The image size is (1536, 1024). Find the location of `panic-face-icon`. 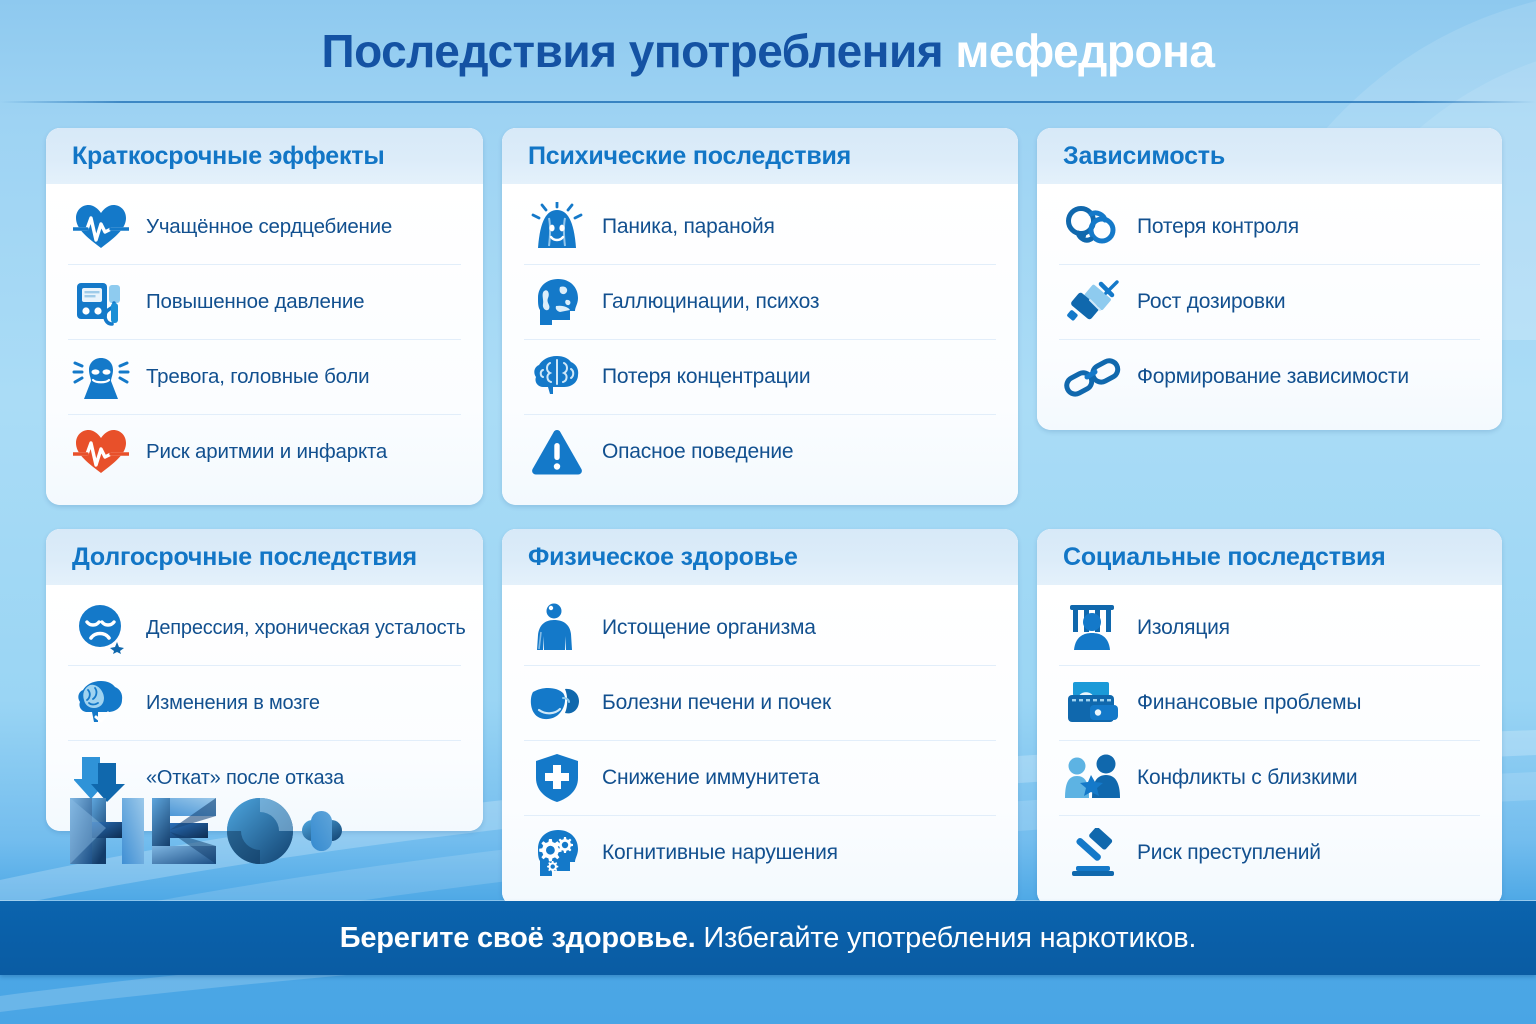

panic-face-icon is located at coordinates (557, 227).